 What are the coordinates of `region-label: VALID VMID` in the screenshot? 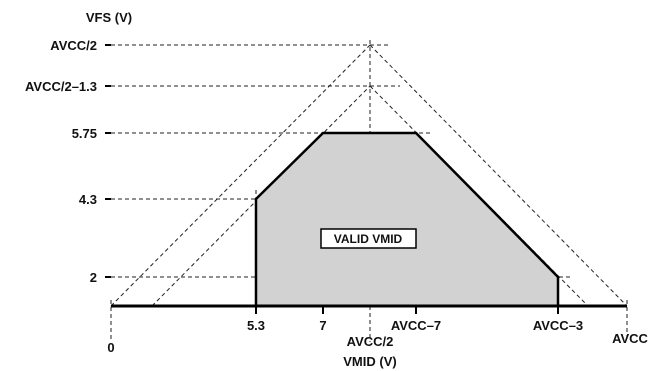 It's located at (368, 238).